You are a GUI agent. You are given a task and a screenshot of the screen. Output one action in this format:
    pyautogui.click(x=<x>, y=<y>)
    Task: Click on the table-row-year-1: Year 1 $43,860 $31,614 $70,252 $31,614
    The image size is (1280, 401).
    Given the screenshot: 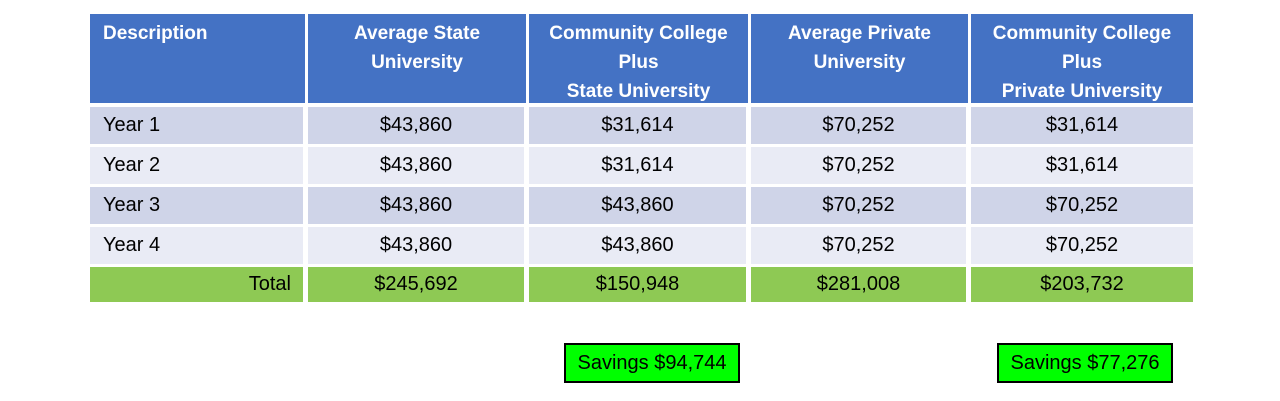 What is the action you would take?
    pyautogui.click(x=641, y=125)
    